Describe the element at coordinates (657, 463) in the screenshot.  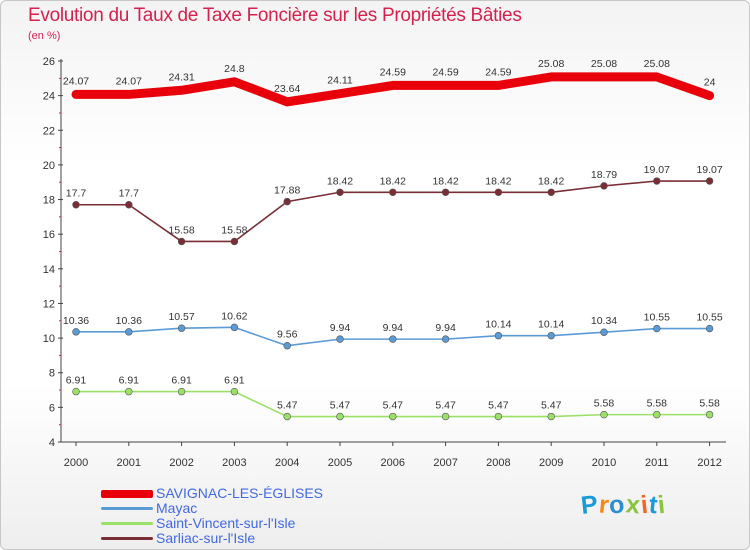
I see `x-tick-label: 2011` at that location.